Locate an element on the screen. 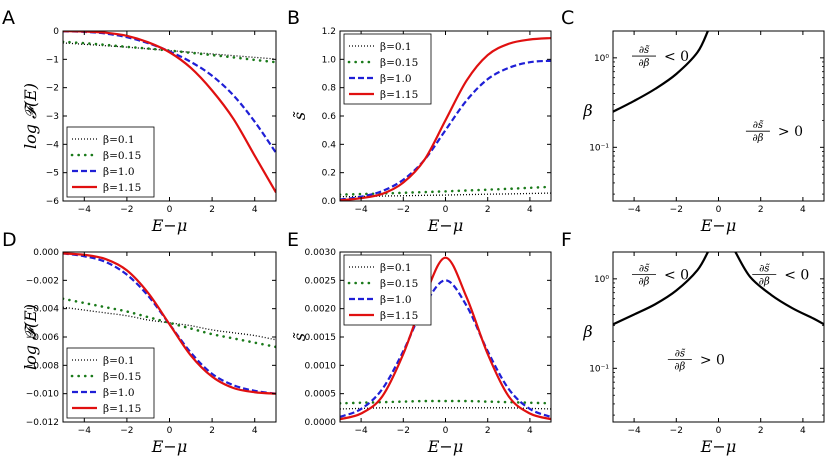  panel-f-xtick-label: −4 is located at coordinates (634, 431).